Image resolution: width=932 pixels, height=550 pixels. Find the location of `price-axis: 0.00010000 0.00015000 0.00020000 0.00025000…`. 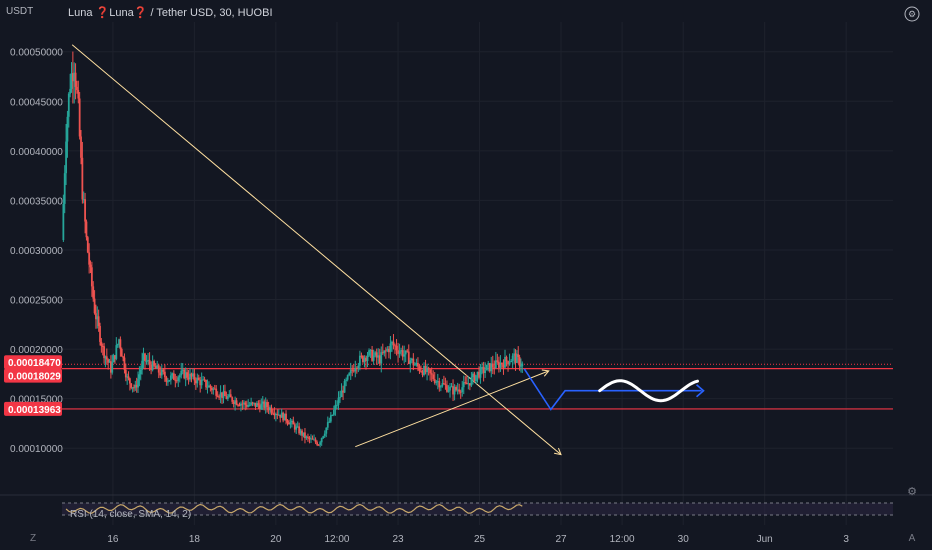

price-axis: 0.00010000 0.00015000 0.00020000 0.00025000… is located at coordinates (36, 251).